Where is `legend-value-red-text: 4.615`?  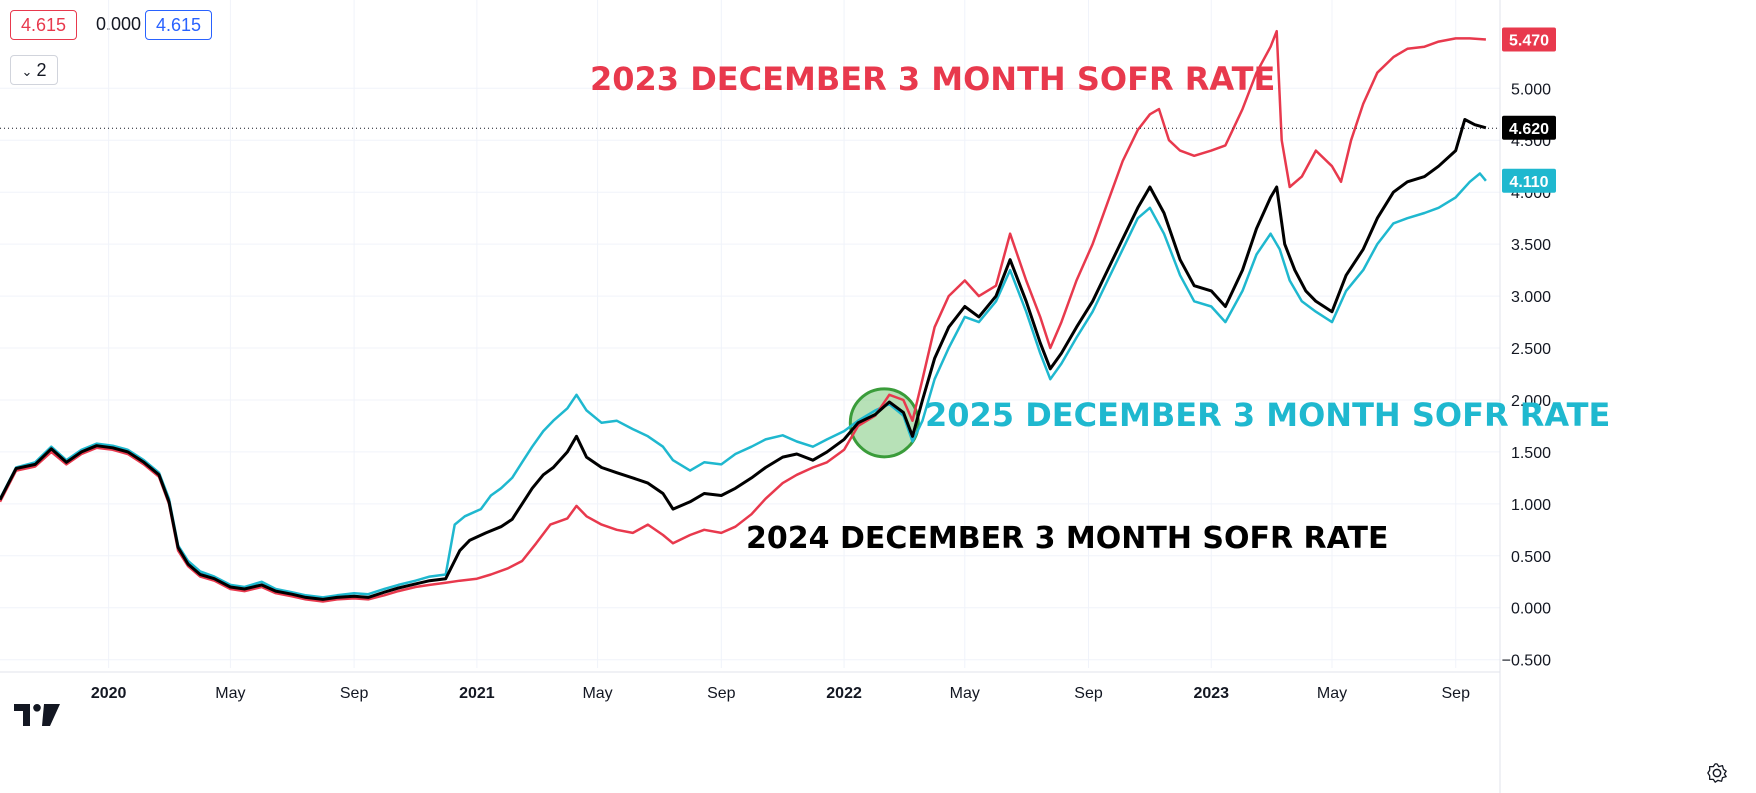 legend-value-red-text: 4.615 is located at coordinates (44, 25).